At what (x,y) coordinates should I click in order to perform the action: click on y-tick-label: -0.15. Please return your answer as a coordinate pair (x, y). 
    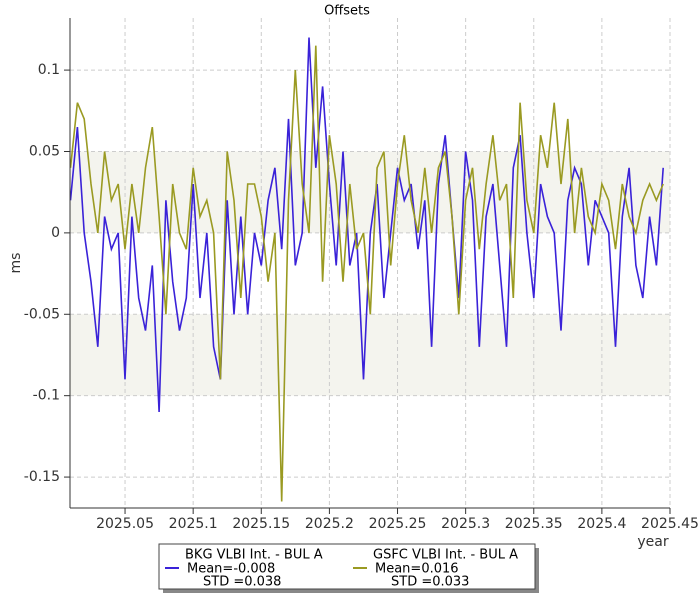
    Looking at the image, I should click on (42, 477).